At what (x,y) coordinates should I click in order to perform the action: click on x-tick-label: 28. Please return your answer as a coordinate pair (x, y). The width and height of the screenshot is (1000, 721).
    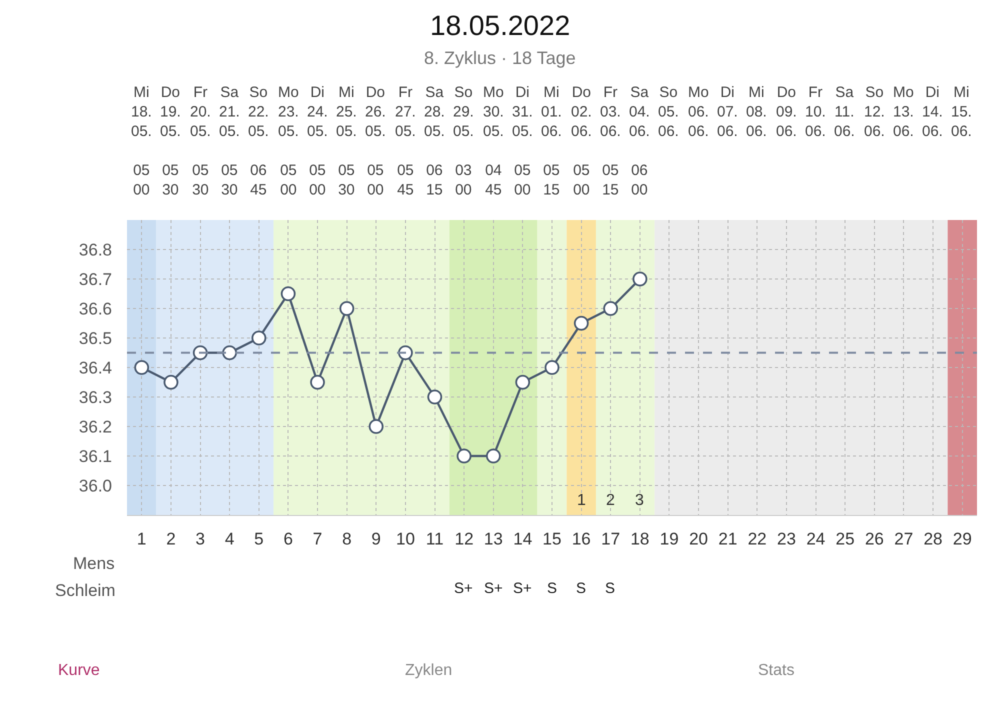
    Looking at the image, I should click on (933, 538).